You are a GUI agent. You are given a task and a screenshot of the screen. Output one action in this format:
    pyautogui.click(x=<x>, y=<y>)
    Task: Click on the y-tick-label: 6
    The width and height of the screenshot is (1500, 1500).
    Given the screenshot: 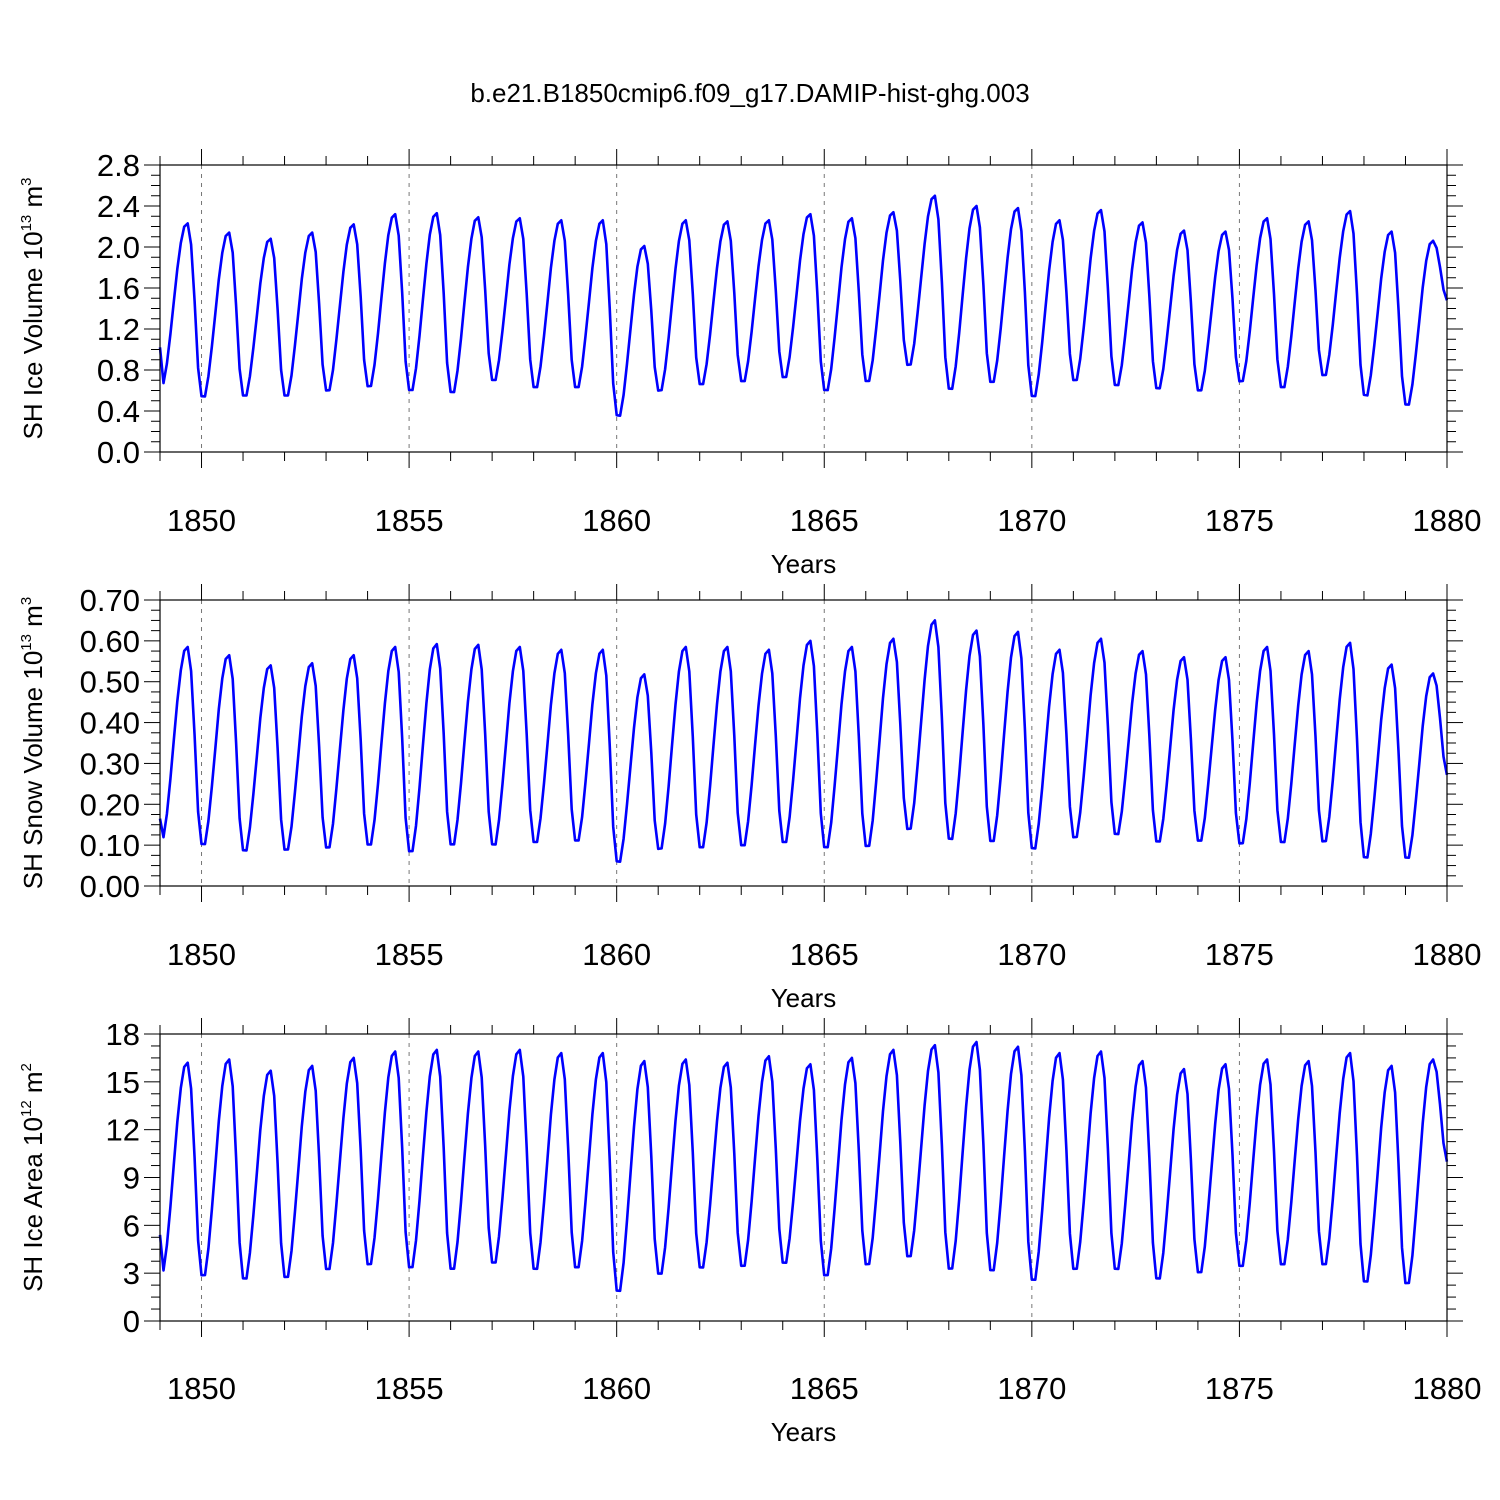 What is the action you would take?
    pyautogui.click(x=131, y=1225)
    